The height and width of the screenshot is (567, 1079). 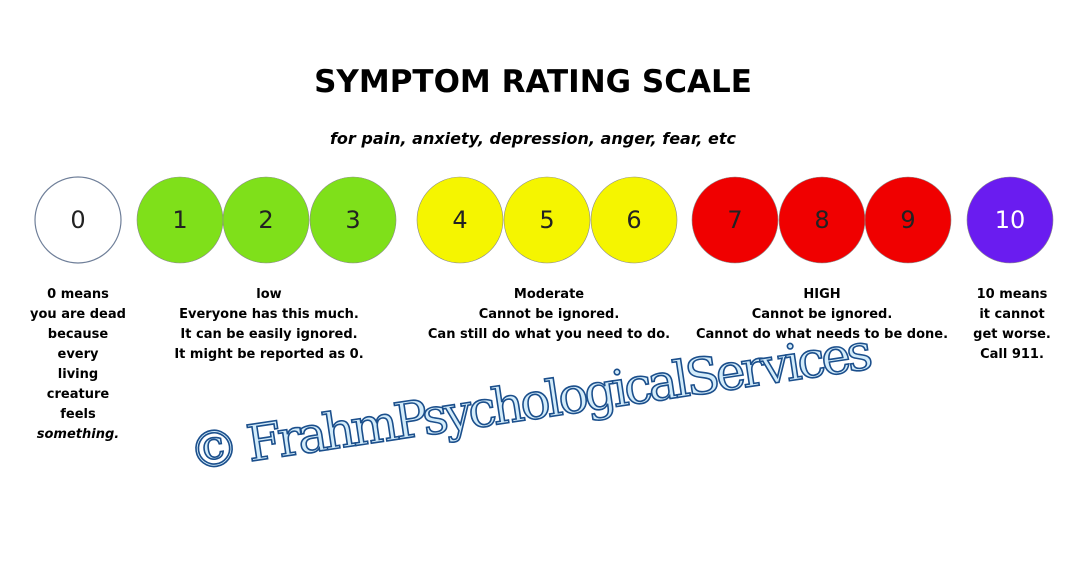 I want to click on rating-number: 9, so click(x=907, y=220).